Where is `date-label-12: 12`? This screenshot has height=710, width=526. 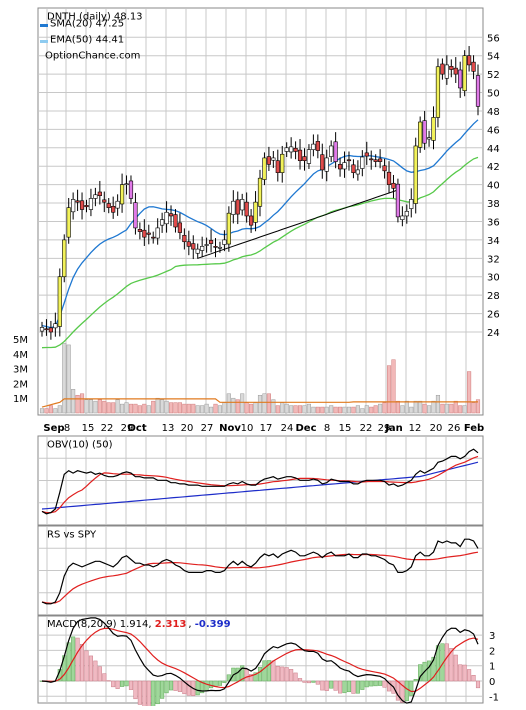
date-label-12: 12 is located at coordinates (415, 428).